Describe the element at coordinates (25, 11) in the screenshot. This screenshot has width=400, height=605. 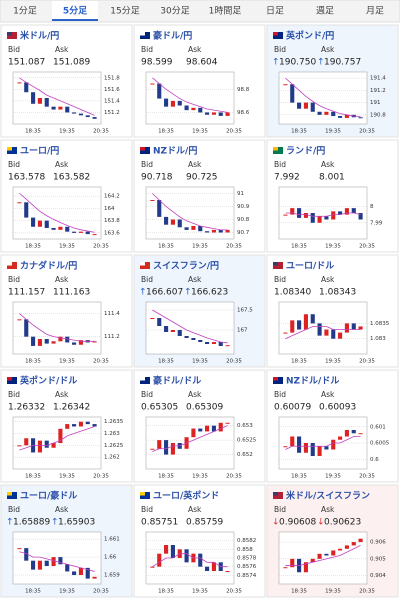
I see `tab: 1分足` at that location.